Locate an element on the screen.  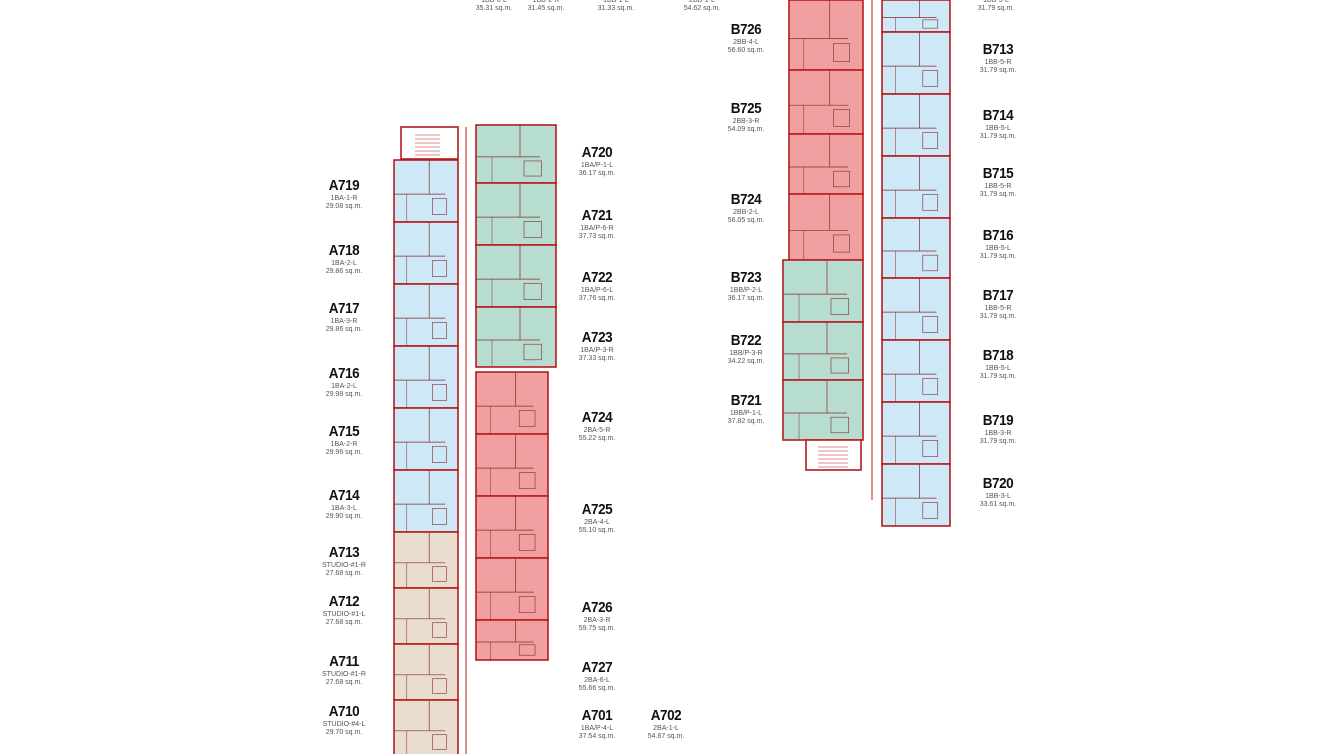
unit-type: 1BA-3-L is located at coordinates (344, 508).